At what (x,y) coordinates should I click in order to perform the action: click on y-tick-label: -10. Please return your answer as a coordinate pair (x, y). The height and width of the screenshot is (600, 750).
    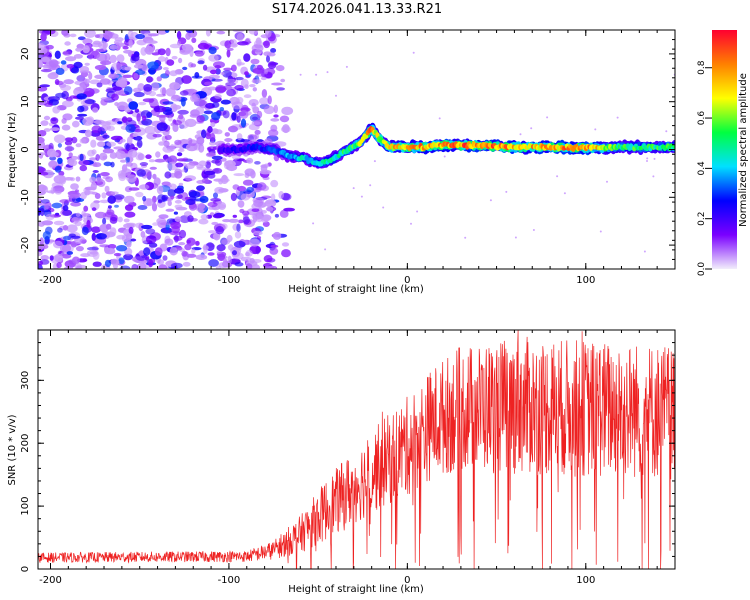
    Looking at the image, I should click on (25, 197).